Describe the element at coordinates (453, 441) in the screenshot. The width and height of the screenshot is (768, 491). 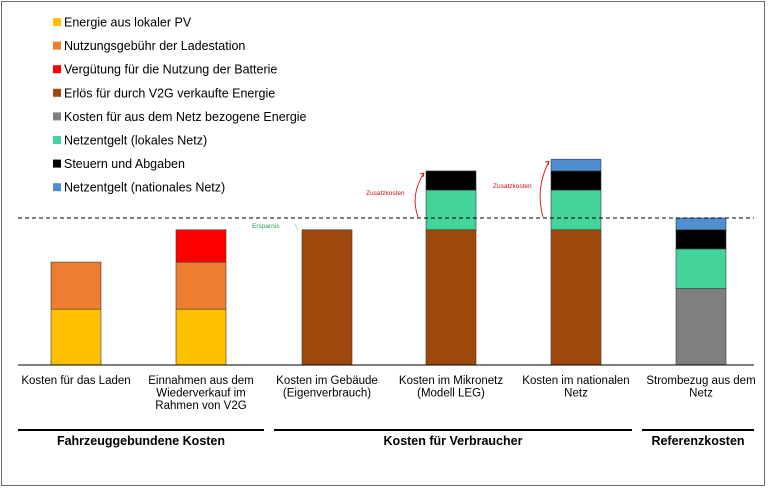
I see `group-label-kosten-f-r-verbraucher: Kosten für Verbraucher` at that location.